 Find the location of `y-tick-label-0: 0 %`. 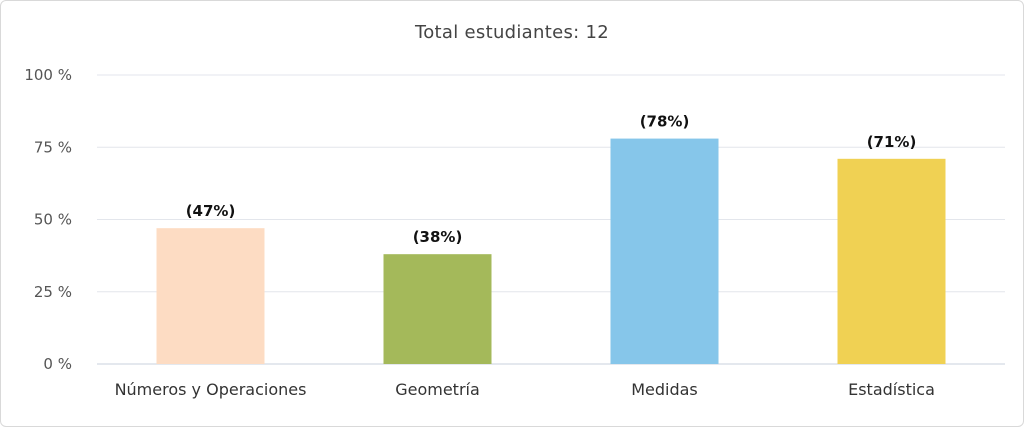

y-tick-label-0: 0 % is located at coordinates (57, 364).